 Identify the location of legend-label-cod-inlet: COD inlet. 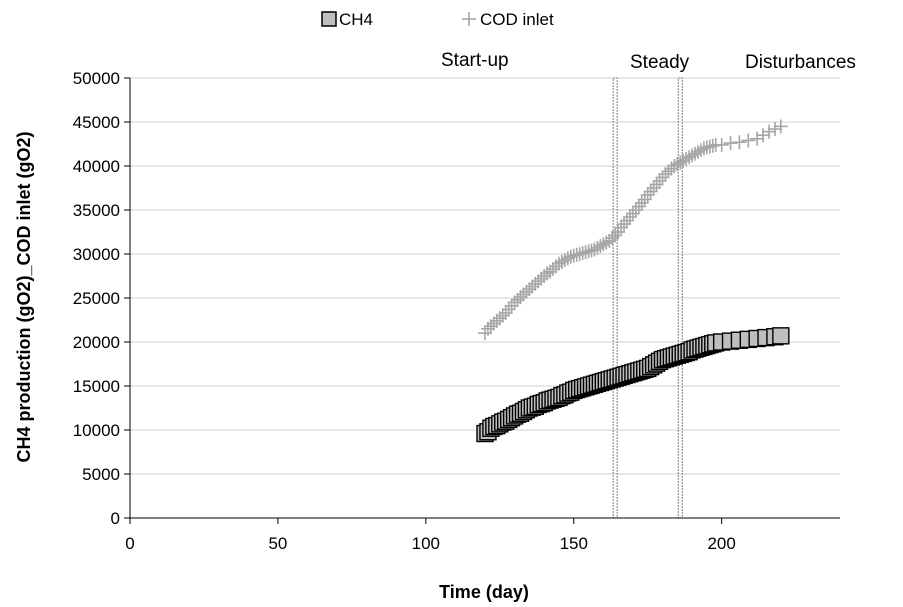
(517, 19).